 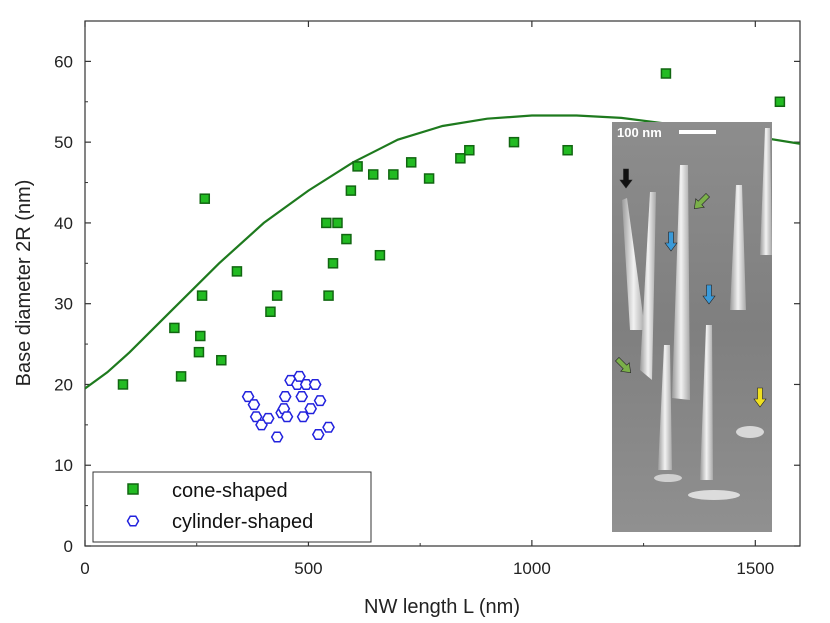 What do you see at coordinates (63, 61) in the screenshot?
I see `y-tick-label: 60` at bounding box center [63, 61].